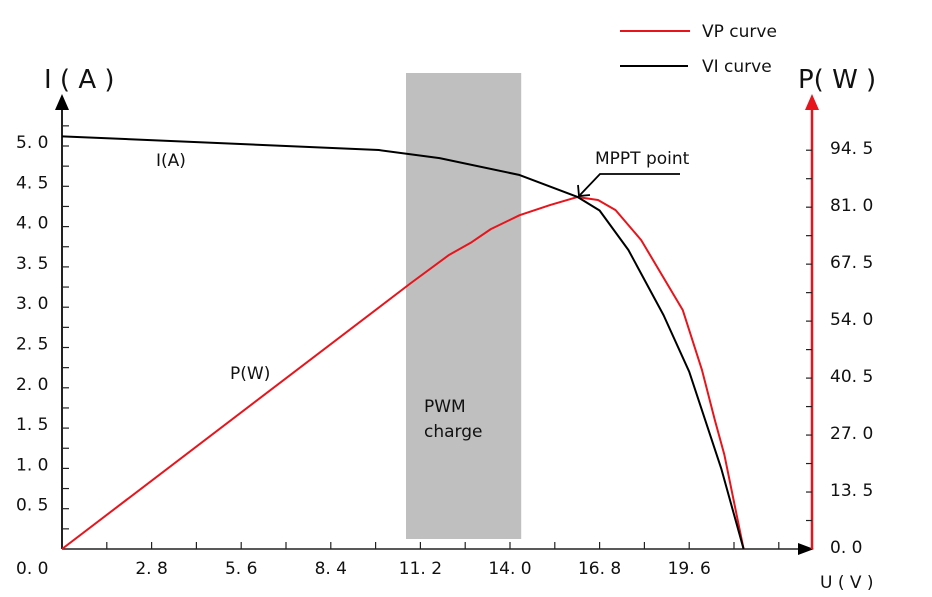  Describe the element at coordinates (32, 569) in the screenshot. I see `x-origin-label: 0. 0` at that location.